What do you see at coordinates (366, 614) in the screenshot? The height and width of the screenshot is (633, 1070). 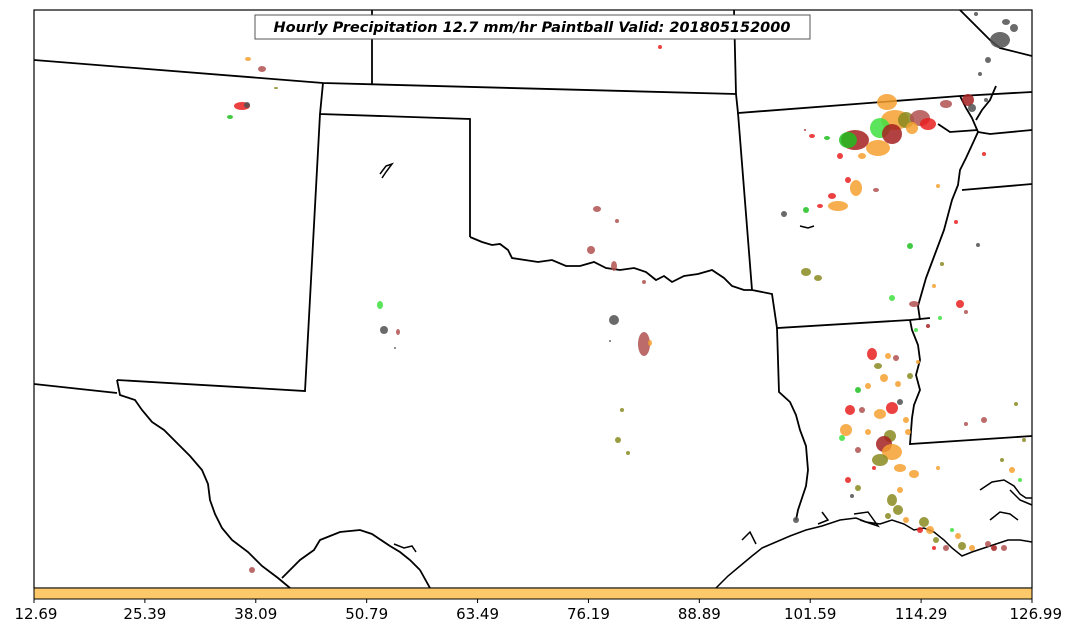 I see `colorbar-tick-label: 50.79` at bounding box center [366, 614].